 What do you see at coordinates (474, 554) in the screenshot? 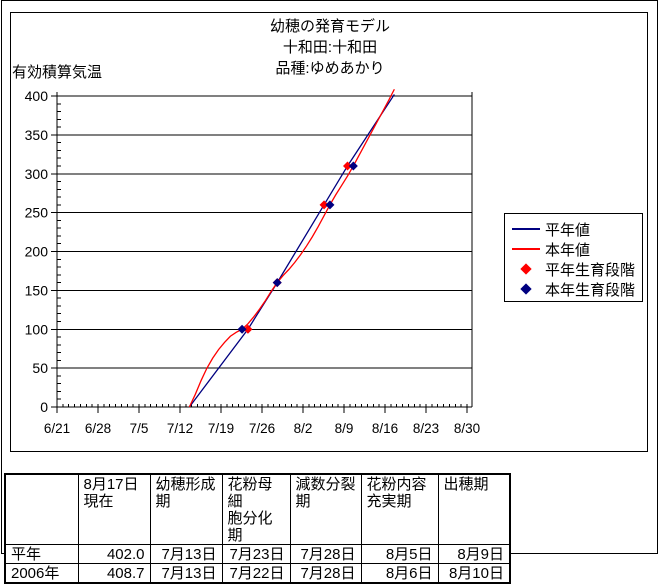
I see `stage-date-cell: 8月9日` at bounding box center [474, 554].